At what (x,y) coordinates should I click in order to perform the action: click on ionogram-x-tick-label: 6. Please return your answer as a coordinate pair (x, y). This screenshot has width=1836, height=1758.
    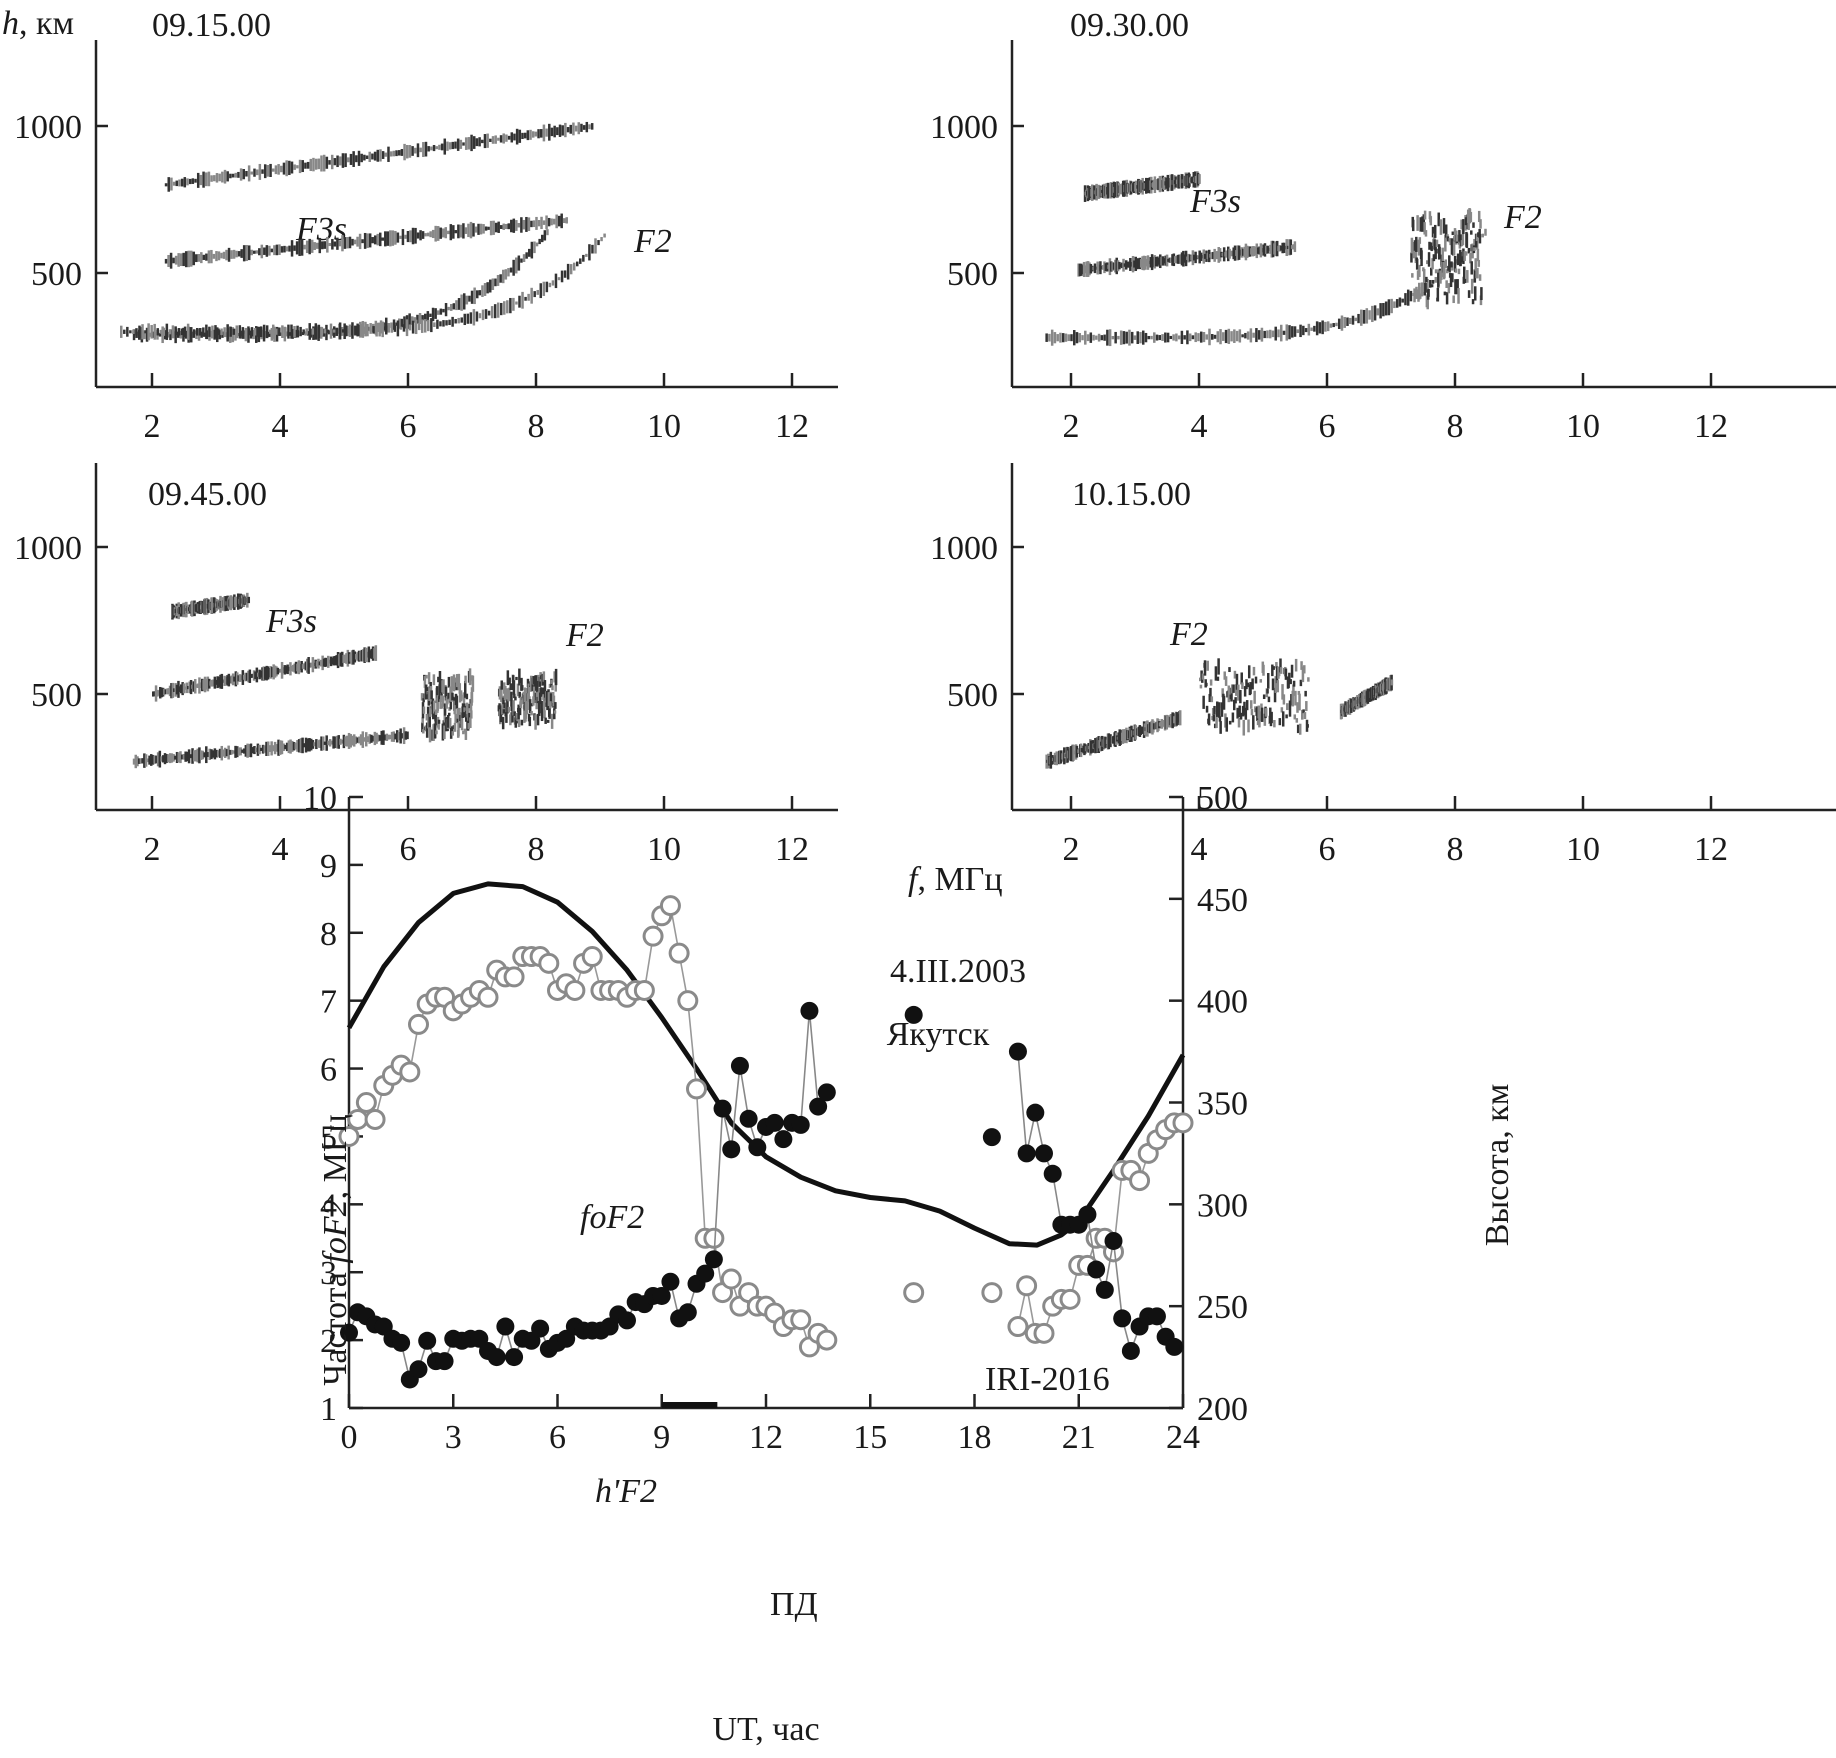
    Looking at the image, I should click on (408, 426).